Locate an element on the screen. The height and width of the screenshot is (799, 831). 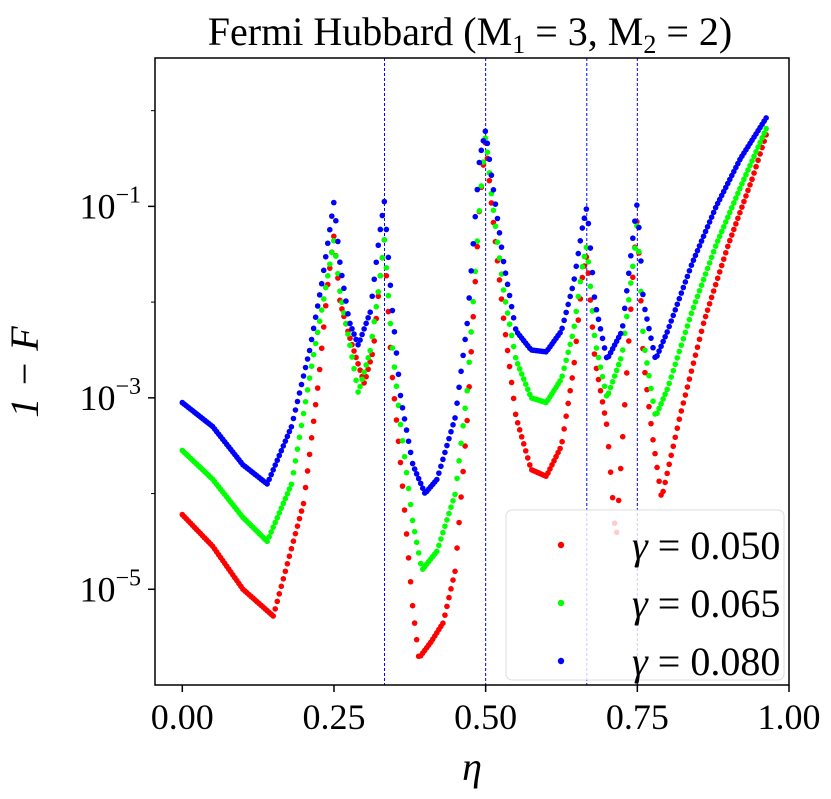
legend-box is located at coordinates (645, 595).